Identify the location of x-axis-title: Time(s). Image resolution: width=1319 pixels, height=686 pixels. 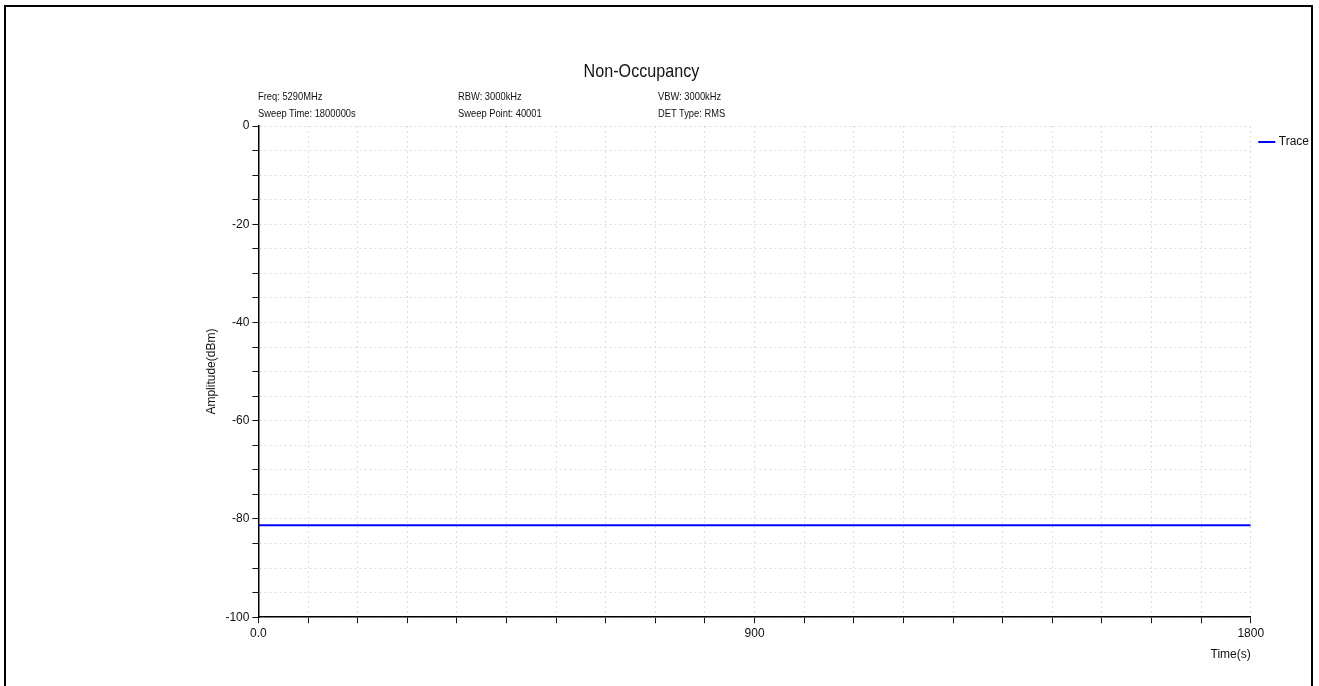
(1230, 654).